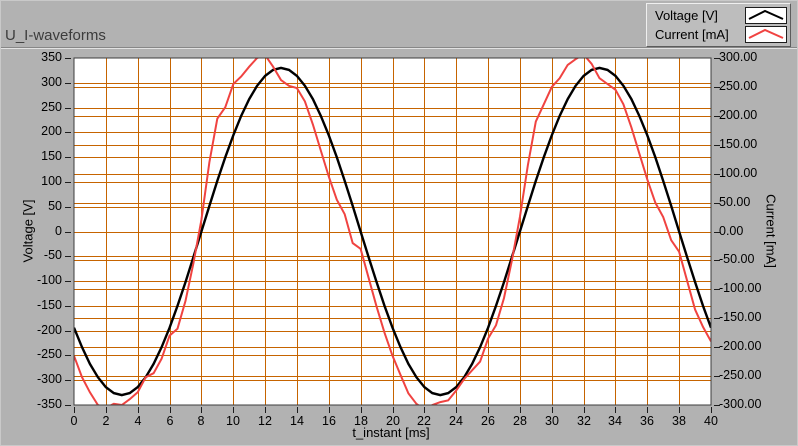 This screenshot has height=446, width=798. I want to click on y-left-tick-label: -300, so click(49, 379).